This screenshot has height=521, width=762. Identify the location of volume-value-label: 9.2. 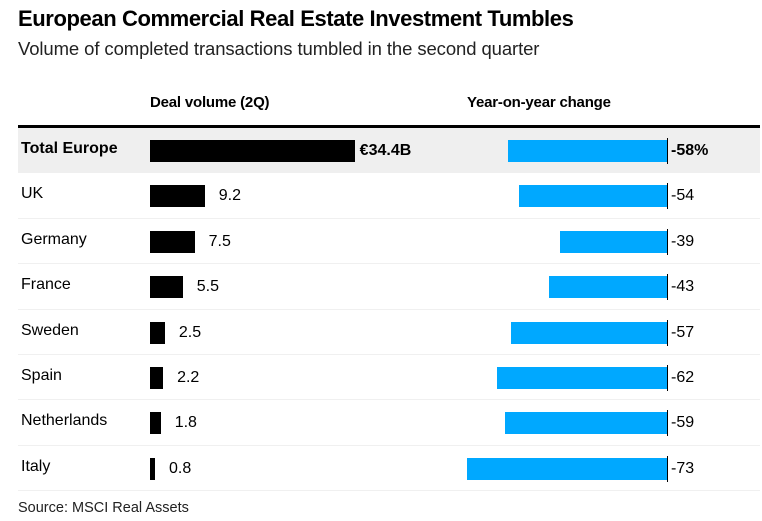
(229, 196).